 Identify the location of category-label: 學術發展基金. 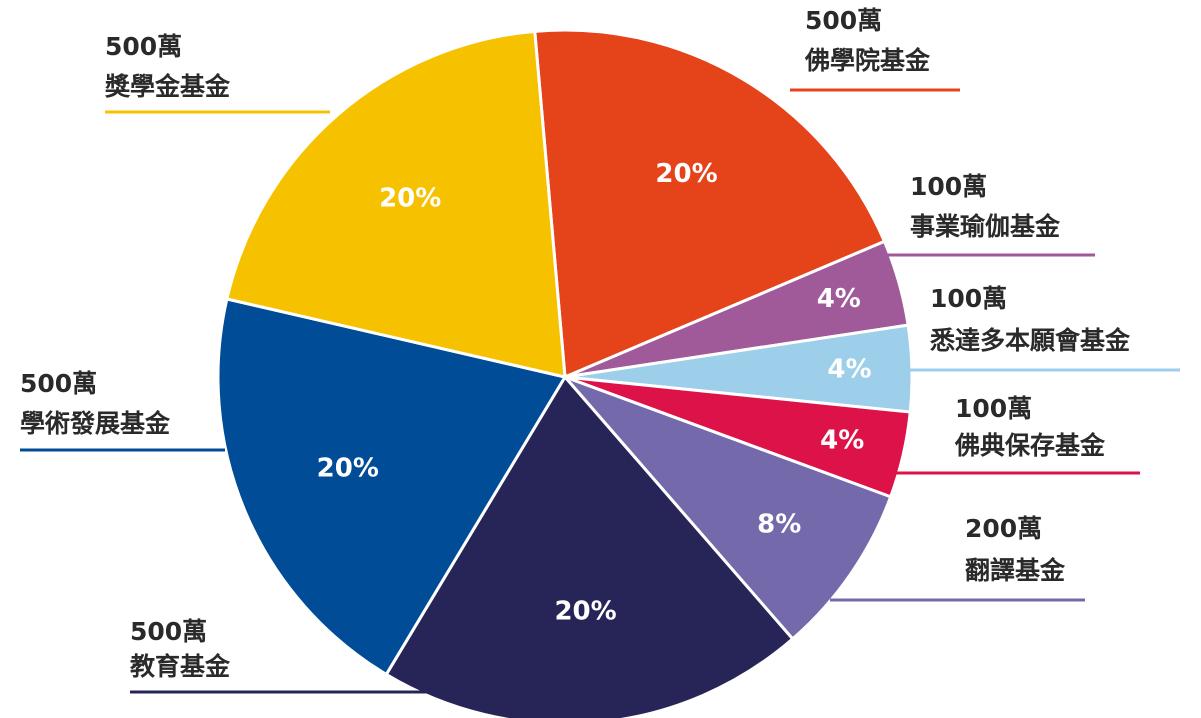
(95, 423).